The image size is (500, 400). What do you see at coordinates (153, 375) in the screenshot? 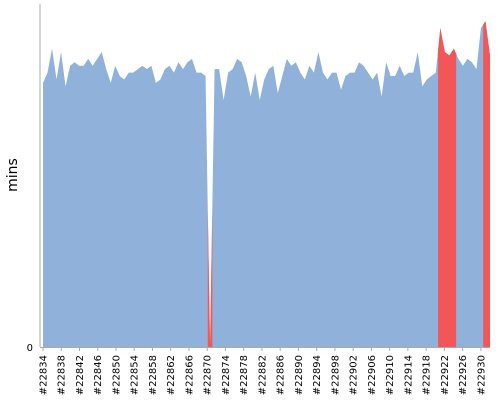
I see `x-tick-label: #22858` at bounding box center [153, 375].